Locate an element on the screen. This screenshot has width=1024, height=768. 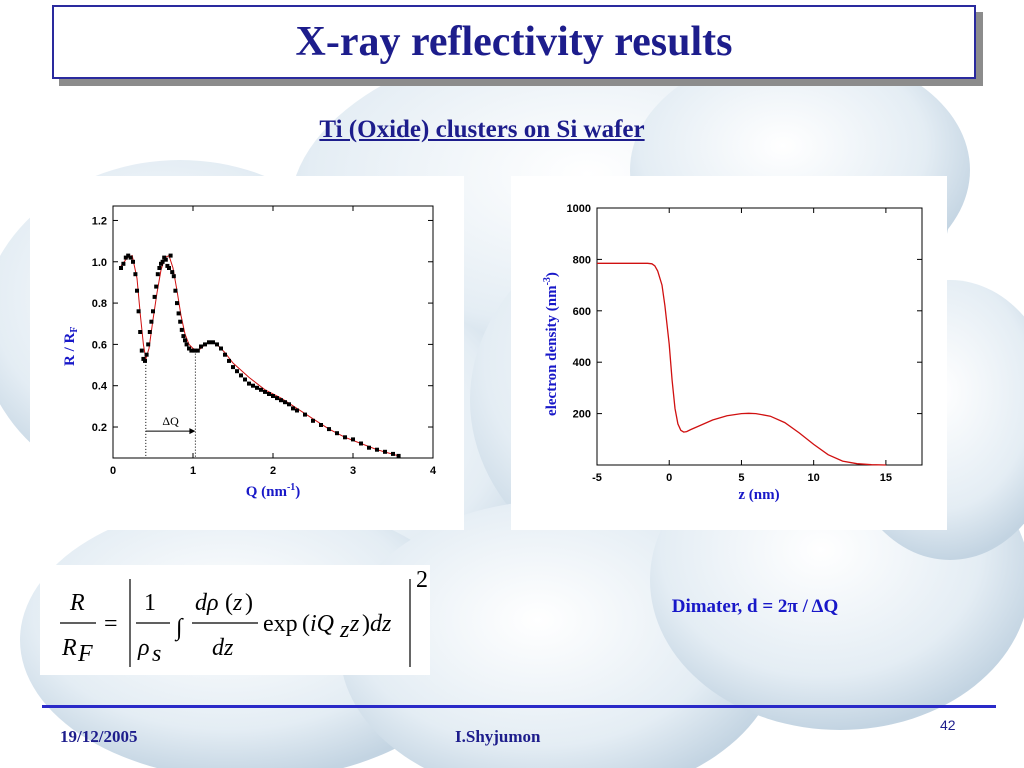
x-tick-label: 1 is located at coordinates (193, 471).